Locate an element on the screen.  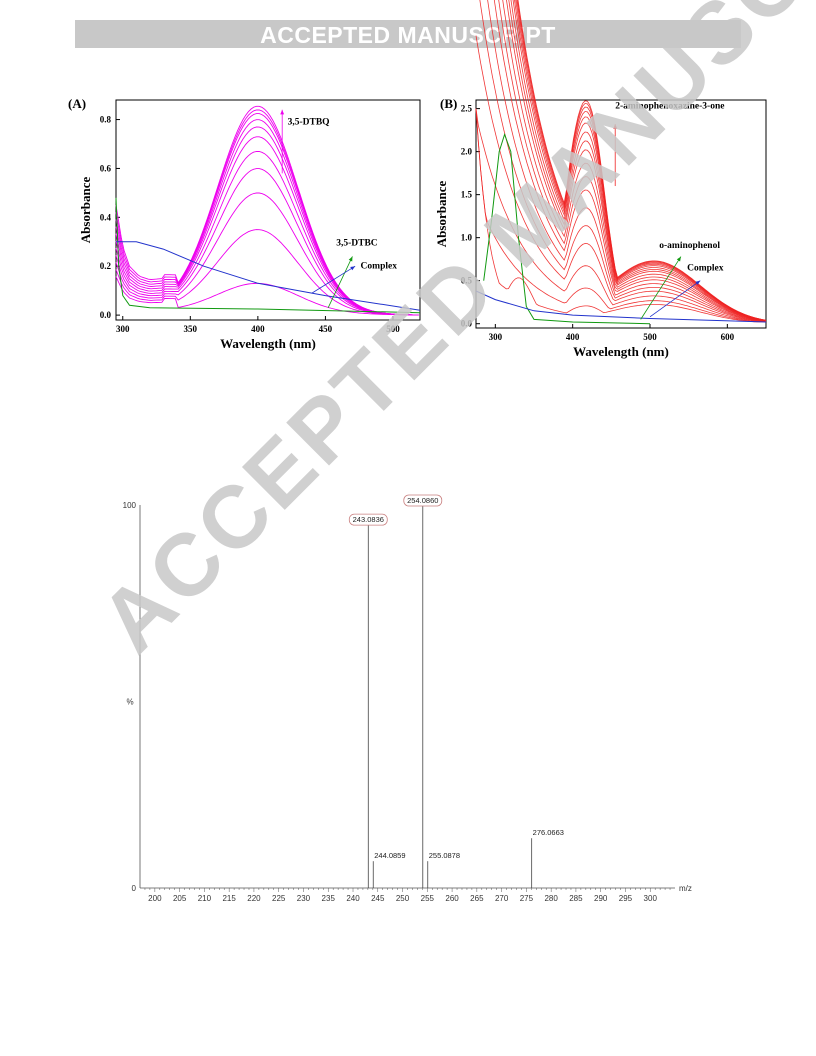
aminophenol-arrow-head is located at coordinates (678, 259).